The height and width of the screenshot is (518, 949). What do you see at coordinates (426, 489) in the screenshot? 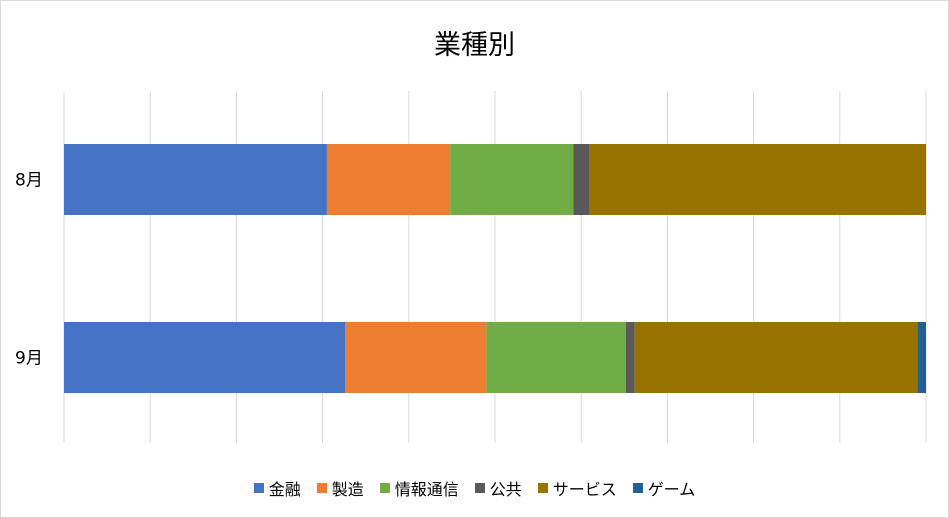
I see `legend-label: 情報通信` at bounding box center [426, 489].